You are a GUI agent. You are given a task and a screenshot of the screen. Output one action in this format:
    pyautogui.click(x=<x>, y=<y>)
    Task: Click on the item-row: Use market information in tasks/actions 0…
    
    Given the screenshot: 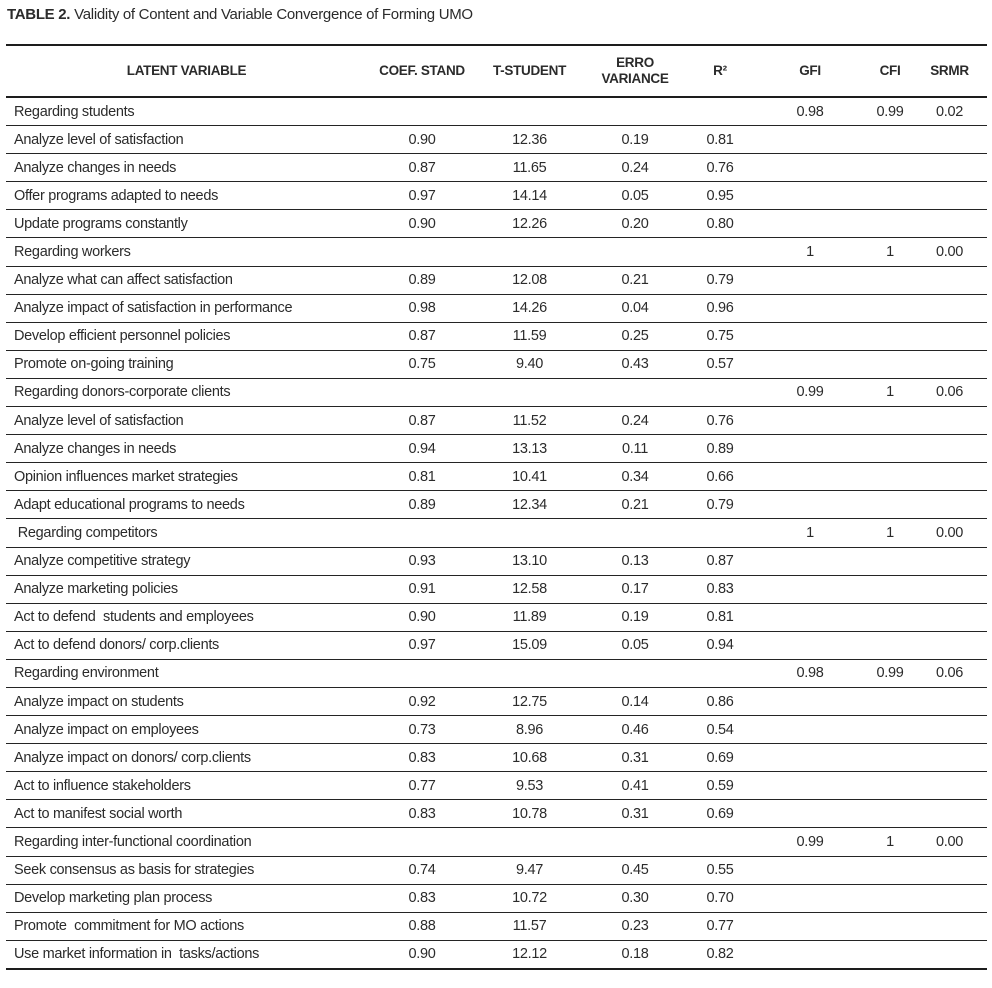 What is the action you would take?
    pyautogui.click(x=496, y=954)
    